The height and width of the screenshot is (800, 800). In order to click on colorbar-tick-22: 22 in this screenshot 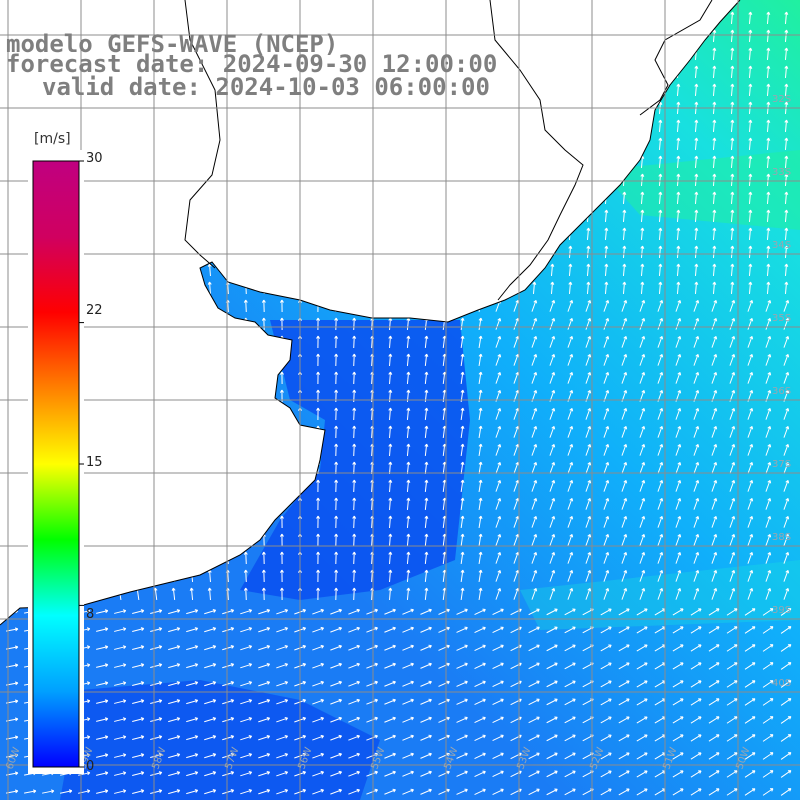, I will do `click(94, 310)`.